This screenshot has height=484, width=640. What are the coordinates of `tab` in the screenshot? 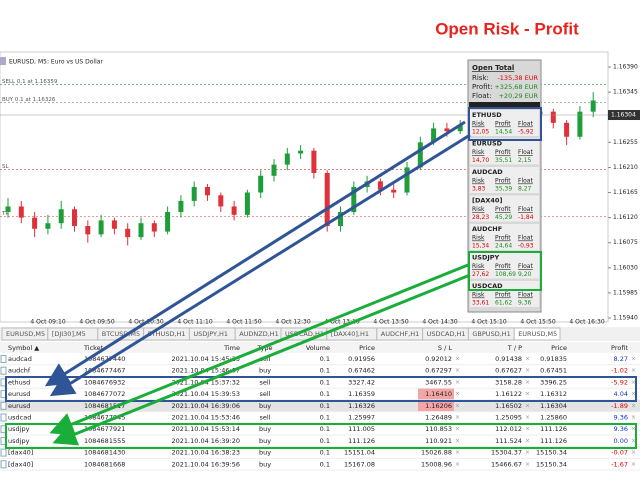 It's located at (537, 334).